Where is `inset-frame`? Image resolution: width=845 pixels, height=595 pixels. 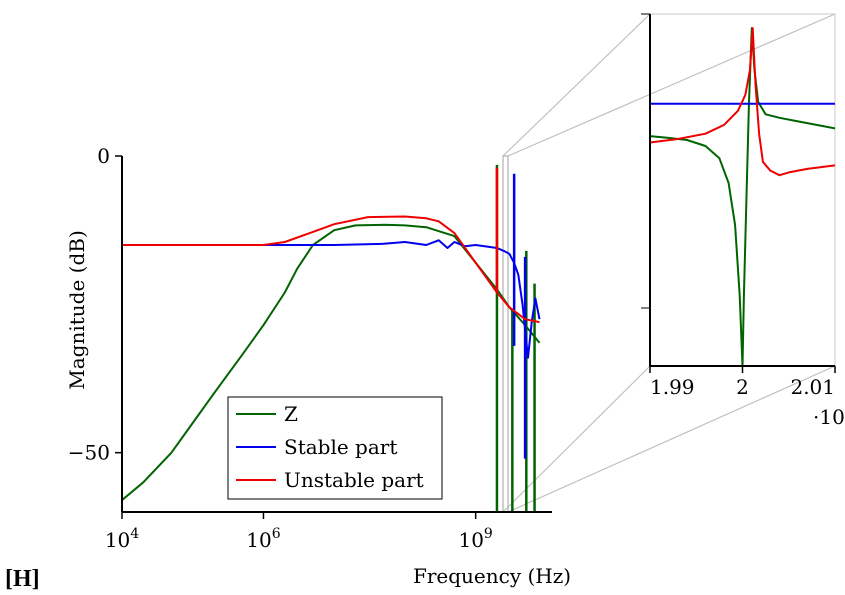
inset-frame is located at coordinates (742, 190).